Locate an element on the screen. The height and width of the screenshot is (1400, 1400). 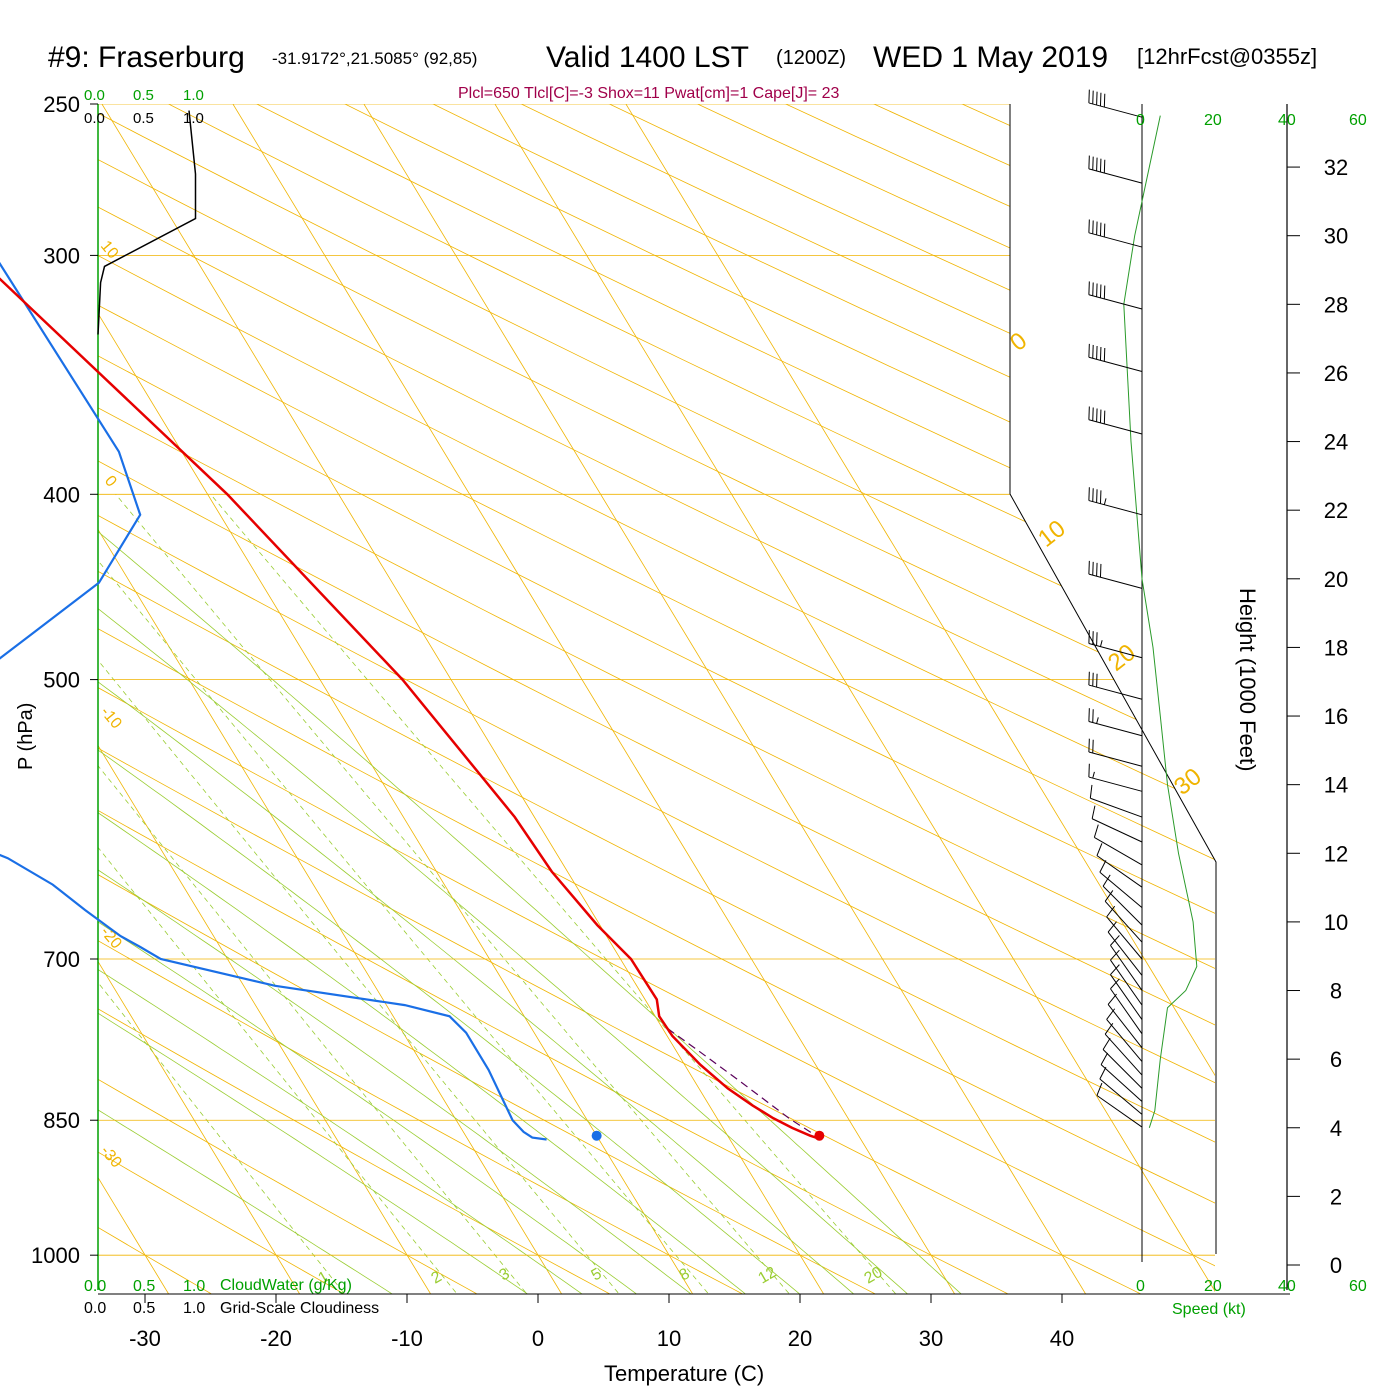
y-axis-title: P (hPa) is located at coordinates (26, 736).